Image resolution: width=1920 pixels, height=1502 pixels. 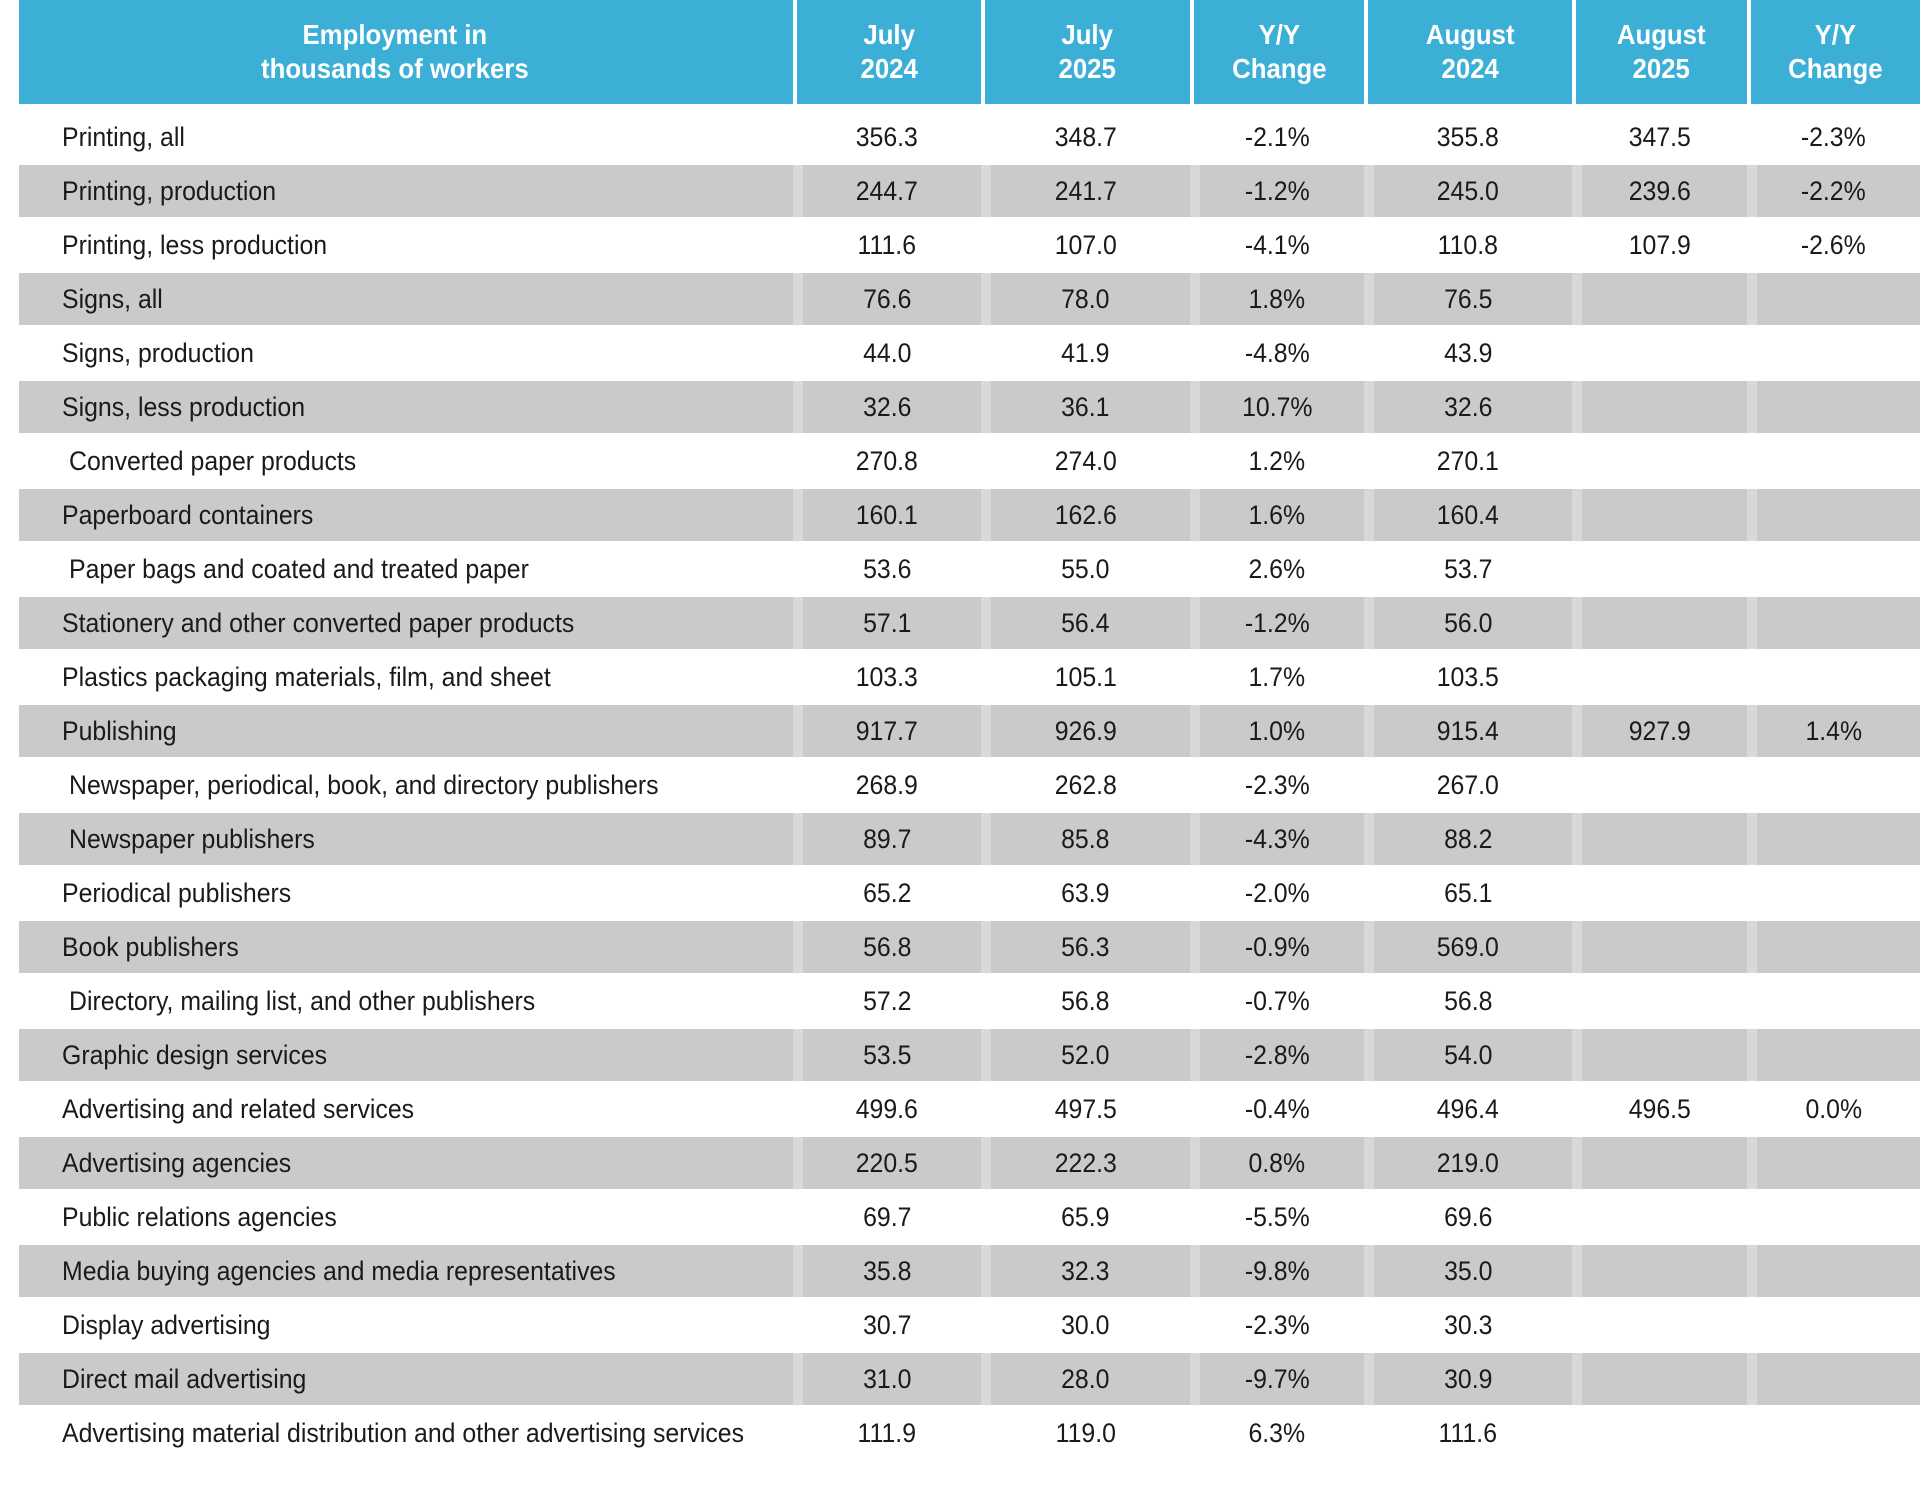 What do you see at coordinates (1085, 244) in the screenshot?
I see `cell-value: 107.0` at bounding box center [1085, 244].